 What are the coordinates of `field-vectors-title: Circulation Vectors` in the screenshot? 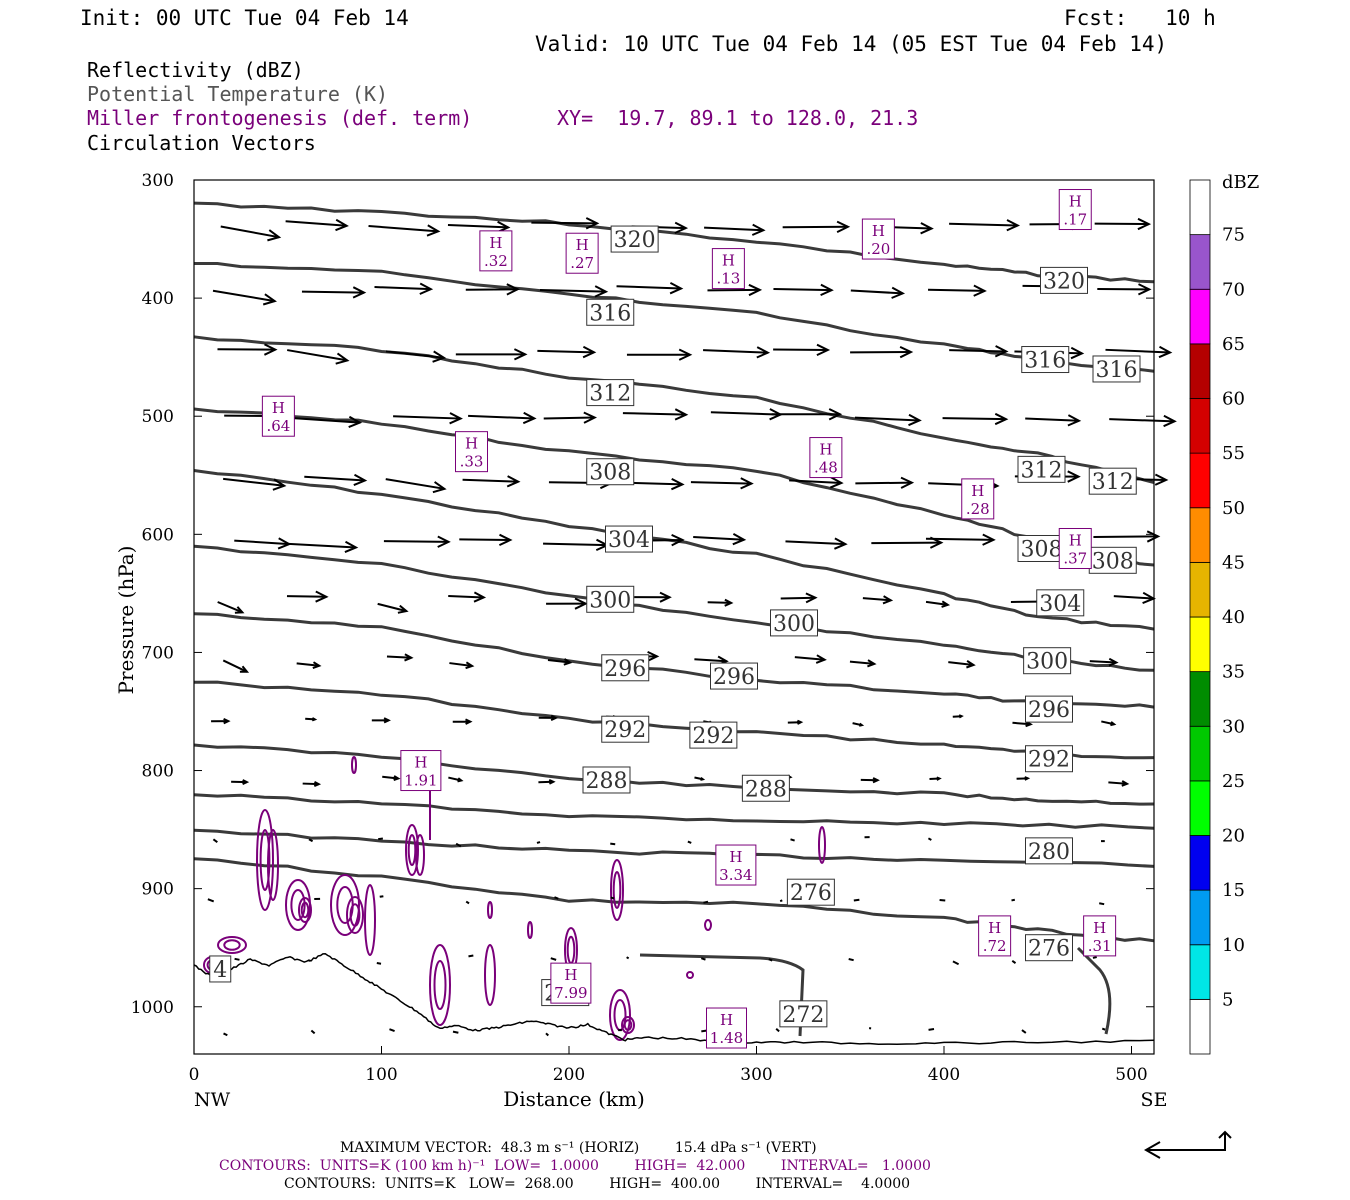 It's located at (201, 143).